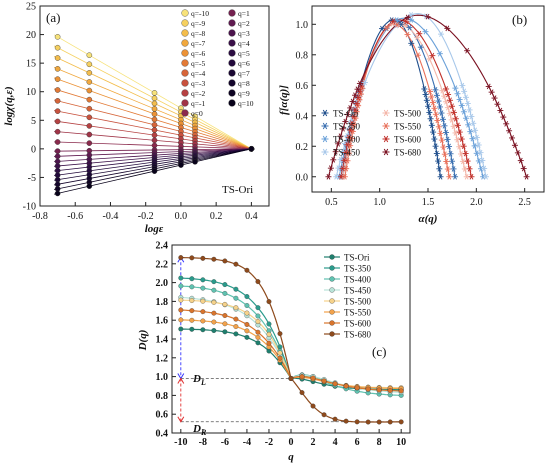 This screenshot has width=550, height=465. Describe the element at coordinates (199, 380) in the screenshot. I see `dl-label: DL` at that location.